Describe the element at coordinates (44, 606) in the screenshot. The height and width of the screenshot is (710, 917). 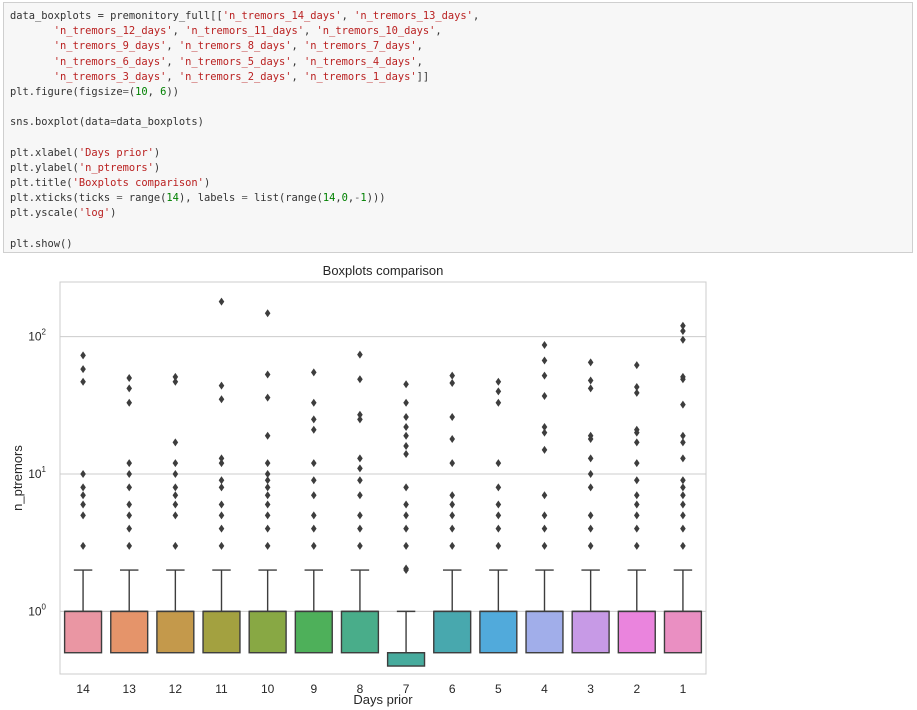
I see `y-tick-exponent: 0` at that location.